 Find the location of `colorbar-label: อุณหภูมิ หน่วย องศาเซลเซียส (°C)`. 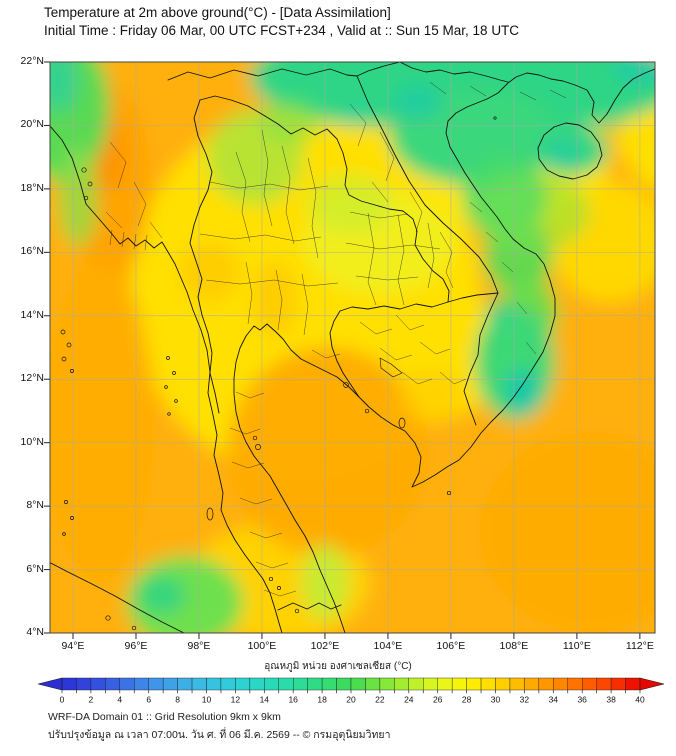

colorbar-label: อุณหภูมิ หน่วย องศาเซลเซียส (°C) is located at coordinates (338, 666).